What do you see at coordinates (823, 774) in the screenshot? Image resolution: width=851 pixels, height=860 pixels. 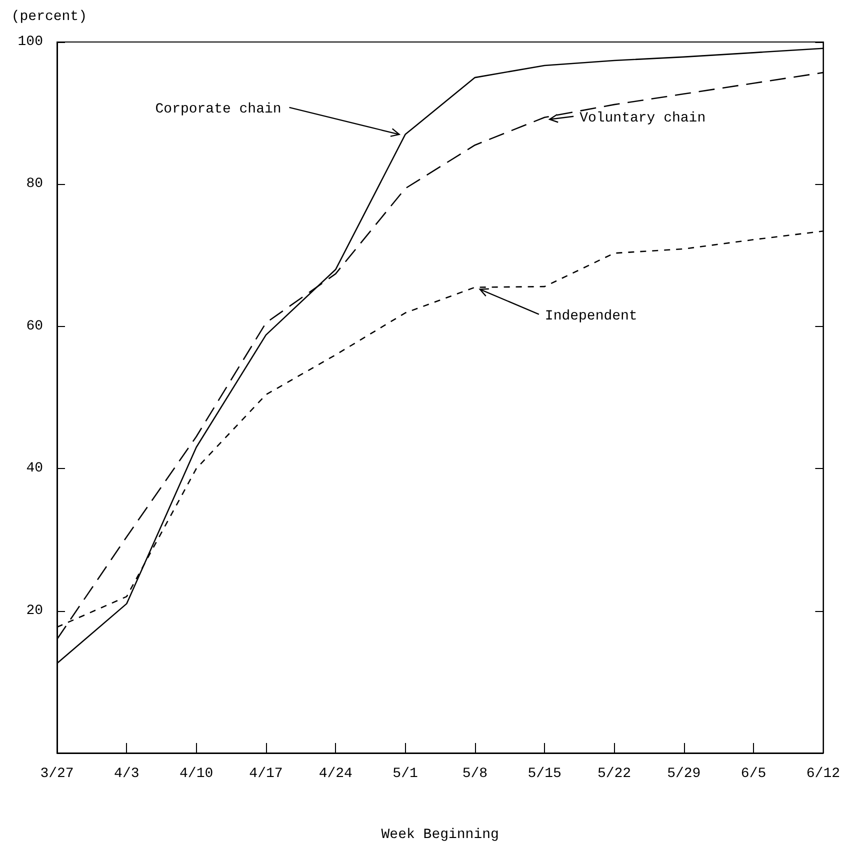 I see `x-tick-label: 6/12` at bounding box center [823, 774].